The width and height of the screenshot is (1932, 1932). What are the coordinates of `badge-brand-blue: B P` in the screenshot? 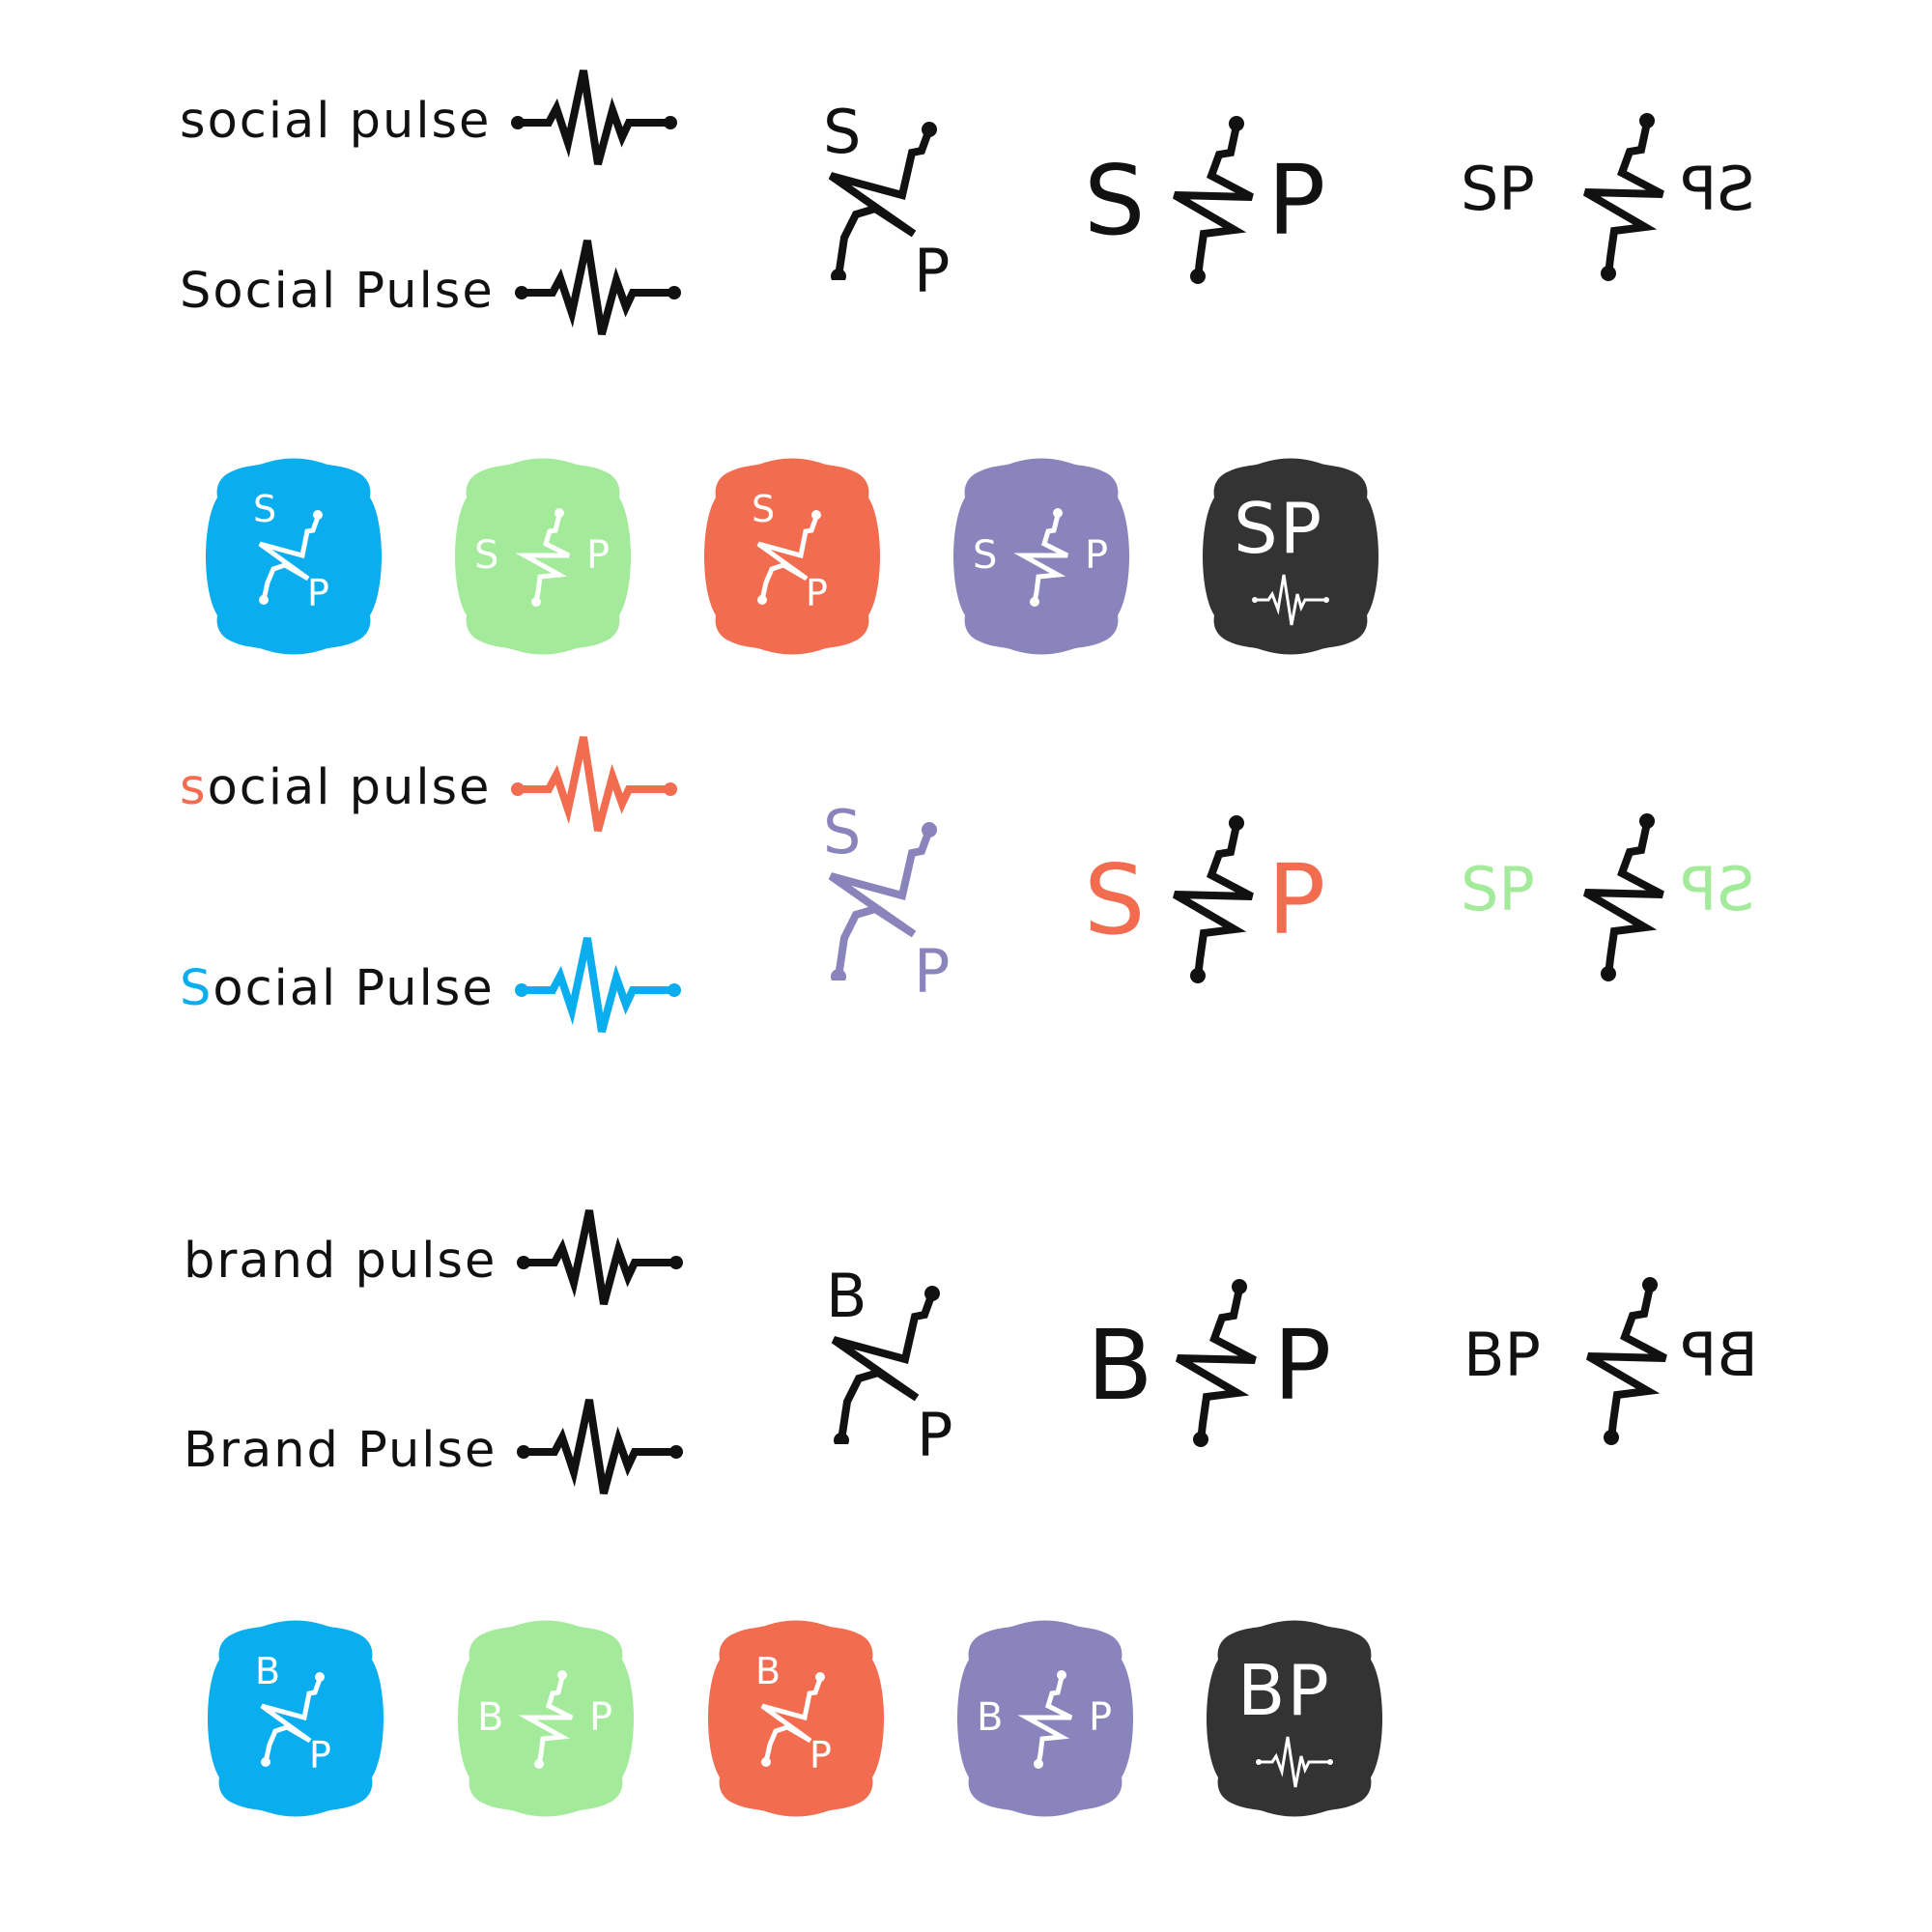 It's located at (295, 1718).